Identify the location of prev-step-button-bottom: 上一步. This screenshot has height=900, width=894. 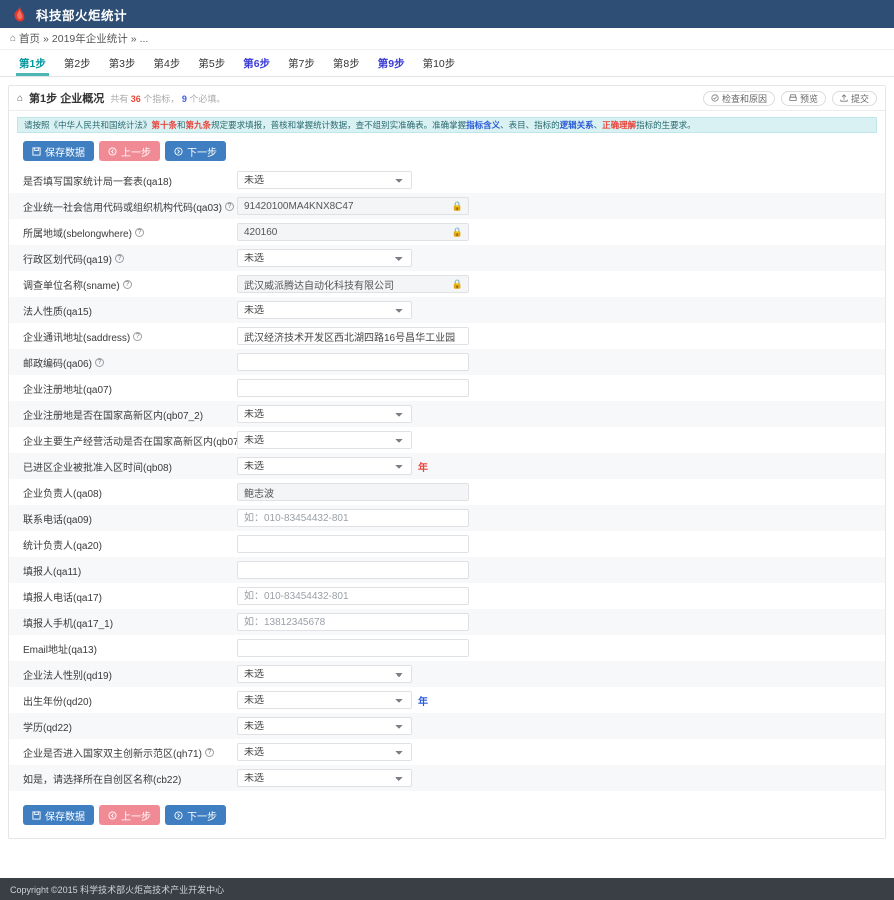
(129, 815).